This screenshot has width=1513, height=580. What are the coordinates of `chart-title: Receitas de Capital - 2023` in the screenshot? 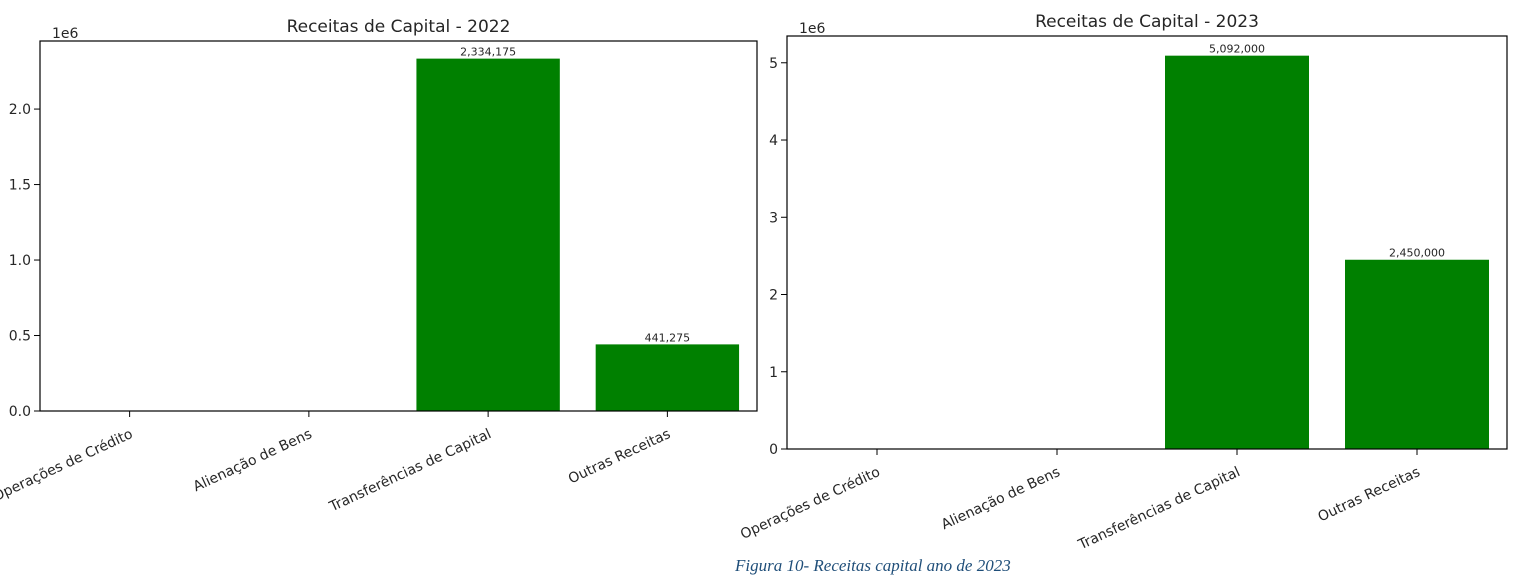 It's located at (1147, 22).